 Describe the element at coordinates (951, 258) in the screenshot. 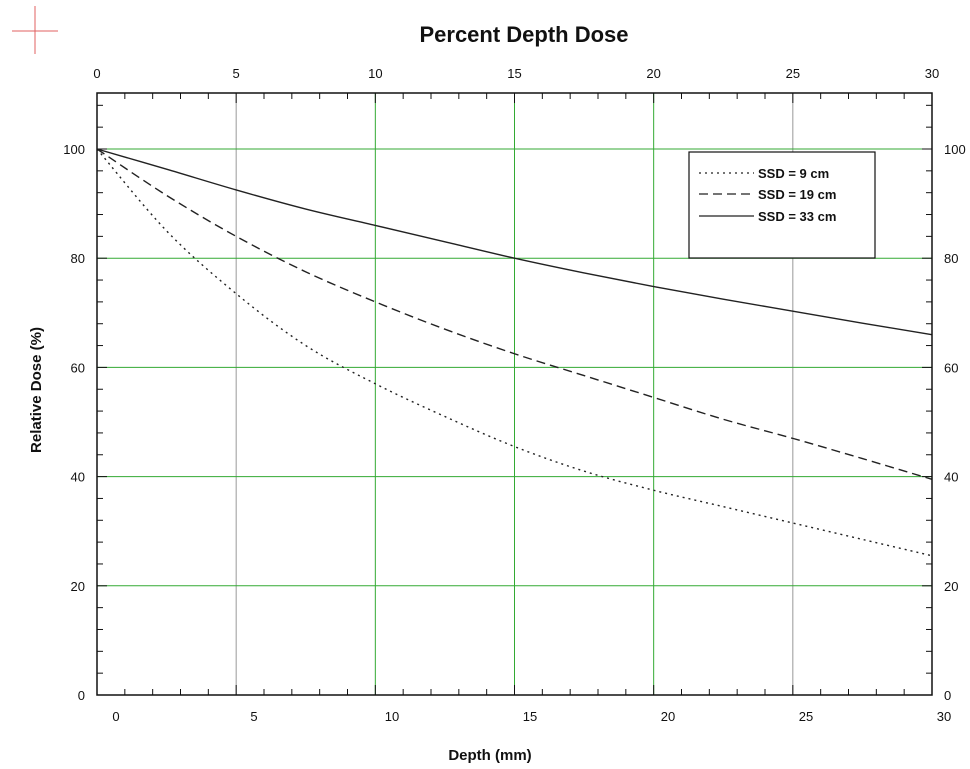

I see `y-tick-label-right: 80` at that location.